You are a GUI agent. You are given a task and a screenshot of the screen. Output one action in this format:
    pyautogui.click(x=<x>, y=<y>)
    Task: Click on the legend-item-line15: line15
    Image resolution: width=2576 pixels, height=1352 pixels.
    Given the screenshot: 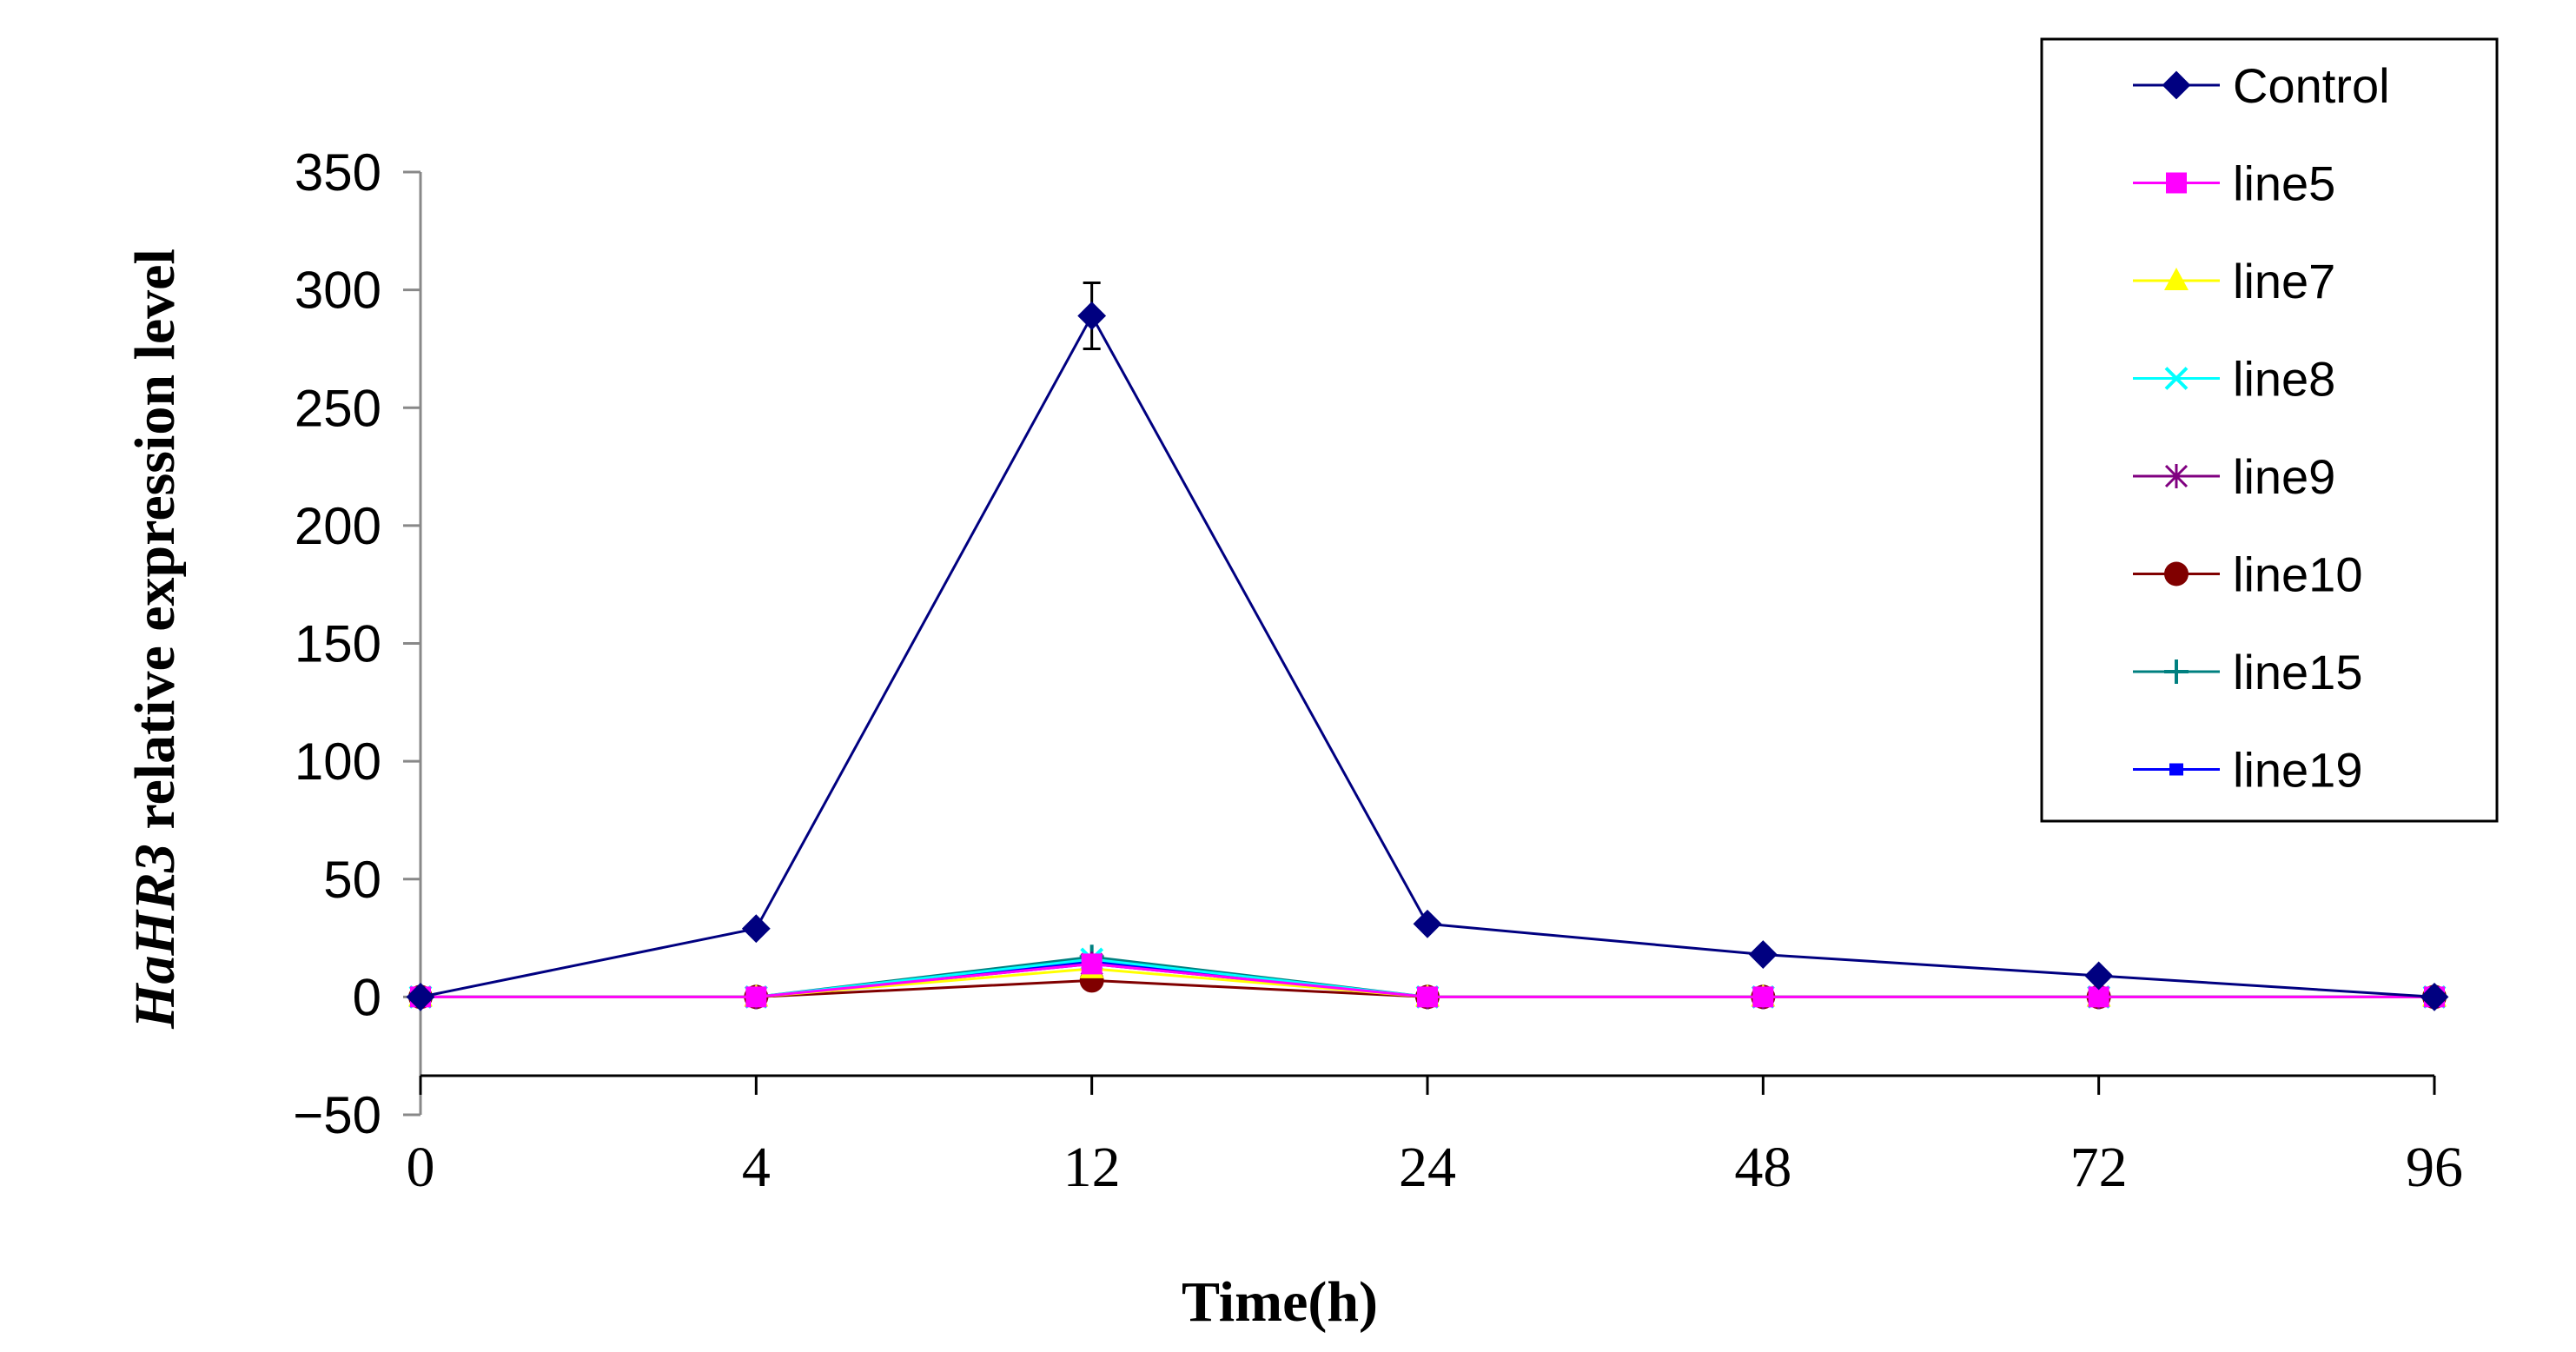 What is the action you would take?
    pyautogui.click(x=2247, y=672)
    